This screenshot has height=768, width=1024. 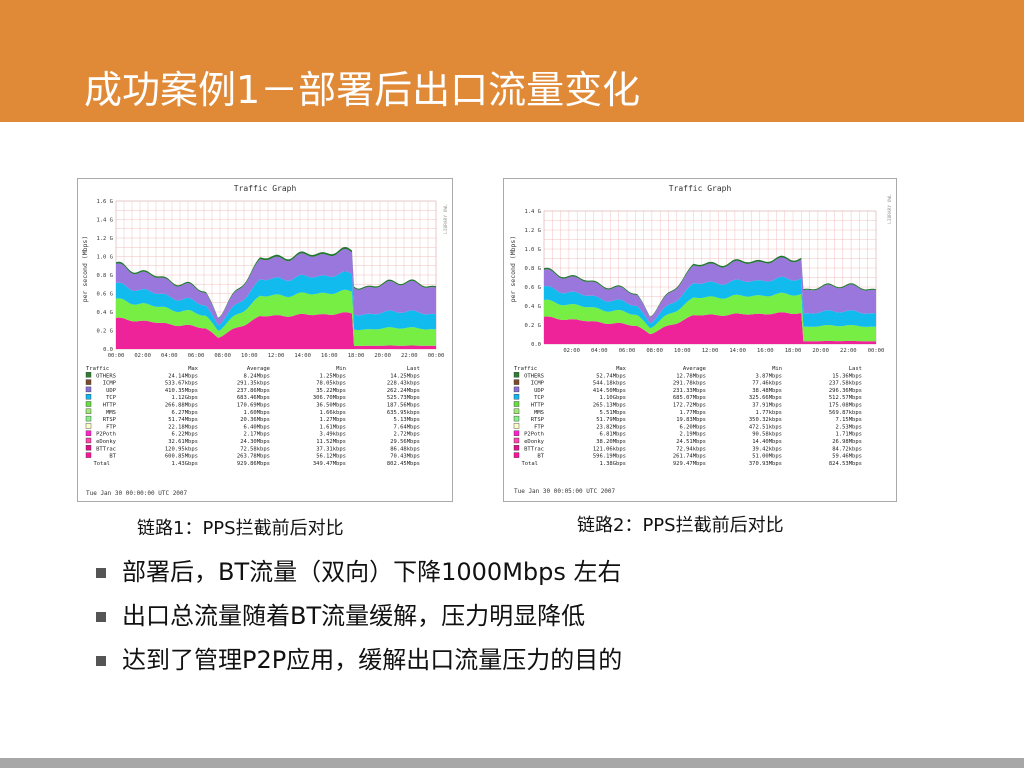 I want to click on legend-value: 2.17Mbps, so click(x=257, y=435).